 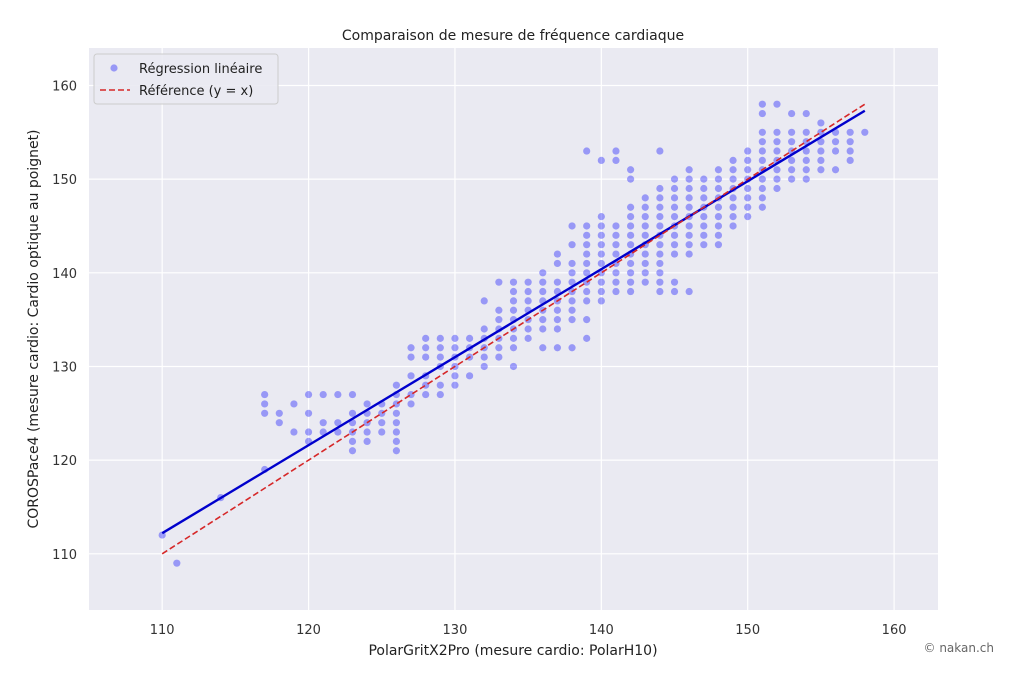 What do you see at coordinates (64, 180) in the screenshot?
I see `y-tick-label: 150` at bounding box center [64, 180].